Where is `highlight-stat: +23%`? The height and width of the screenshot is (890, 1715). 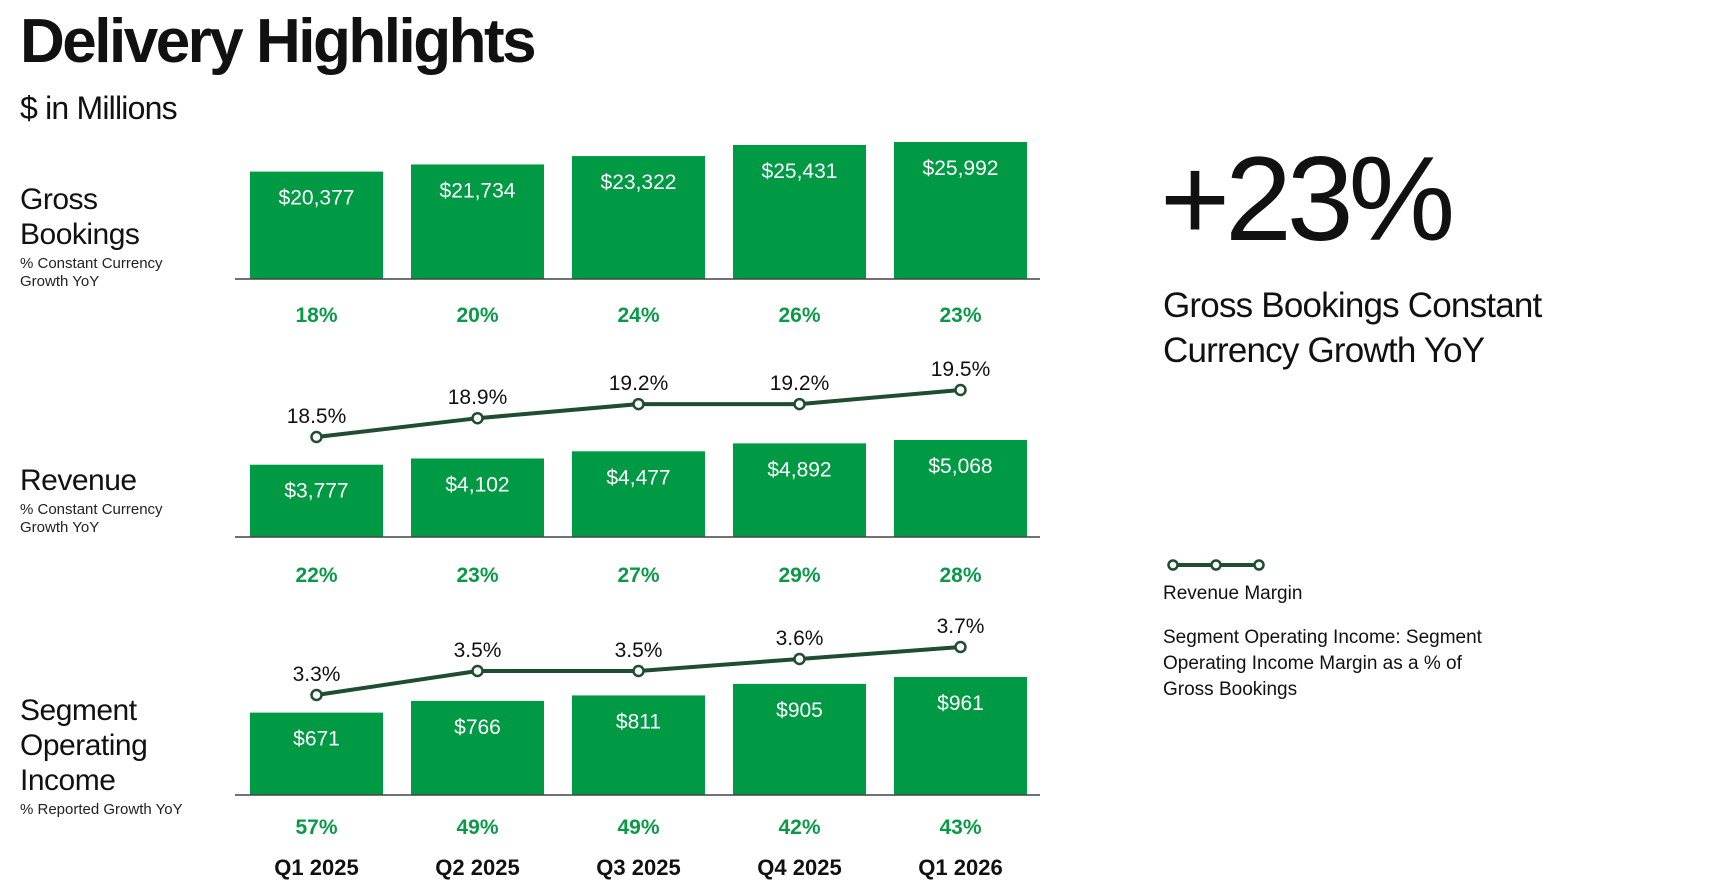 highlight-stat: +23% is located at coordinates (1307, 199).